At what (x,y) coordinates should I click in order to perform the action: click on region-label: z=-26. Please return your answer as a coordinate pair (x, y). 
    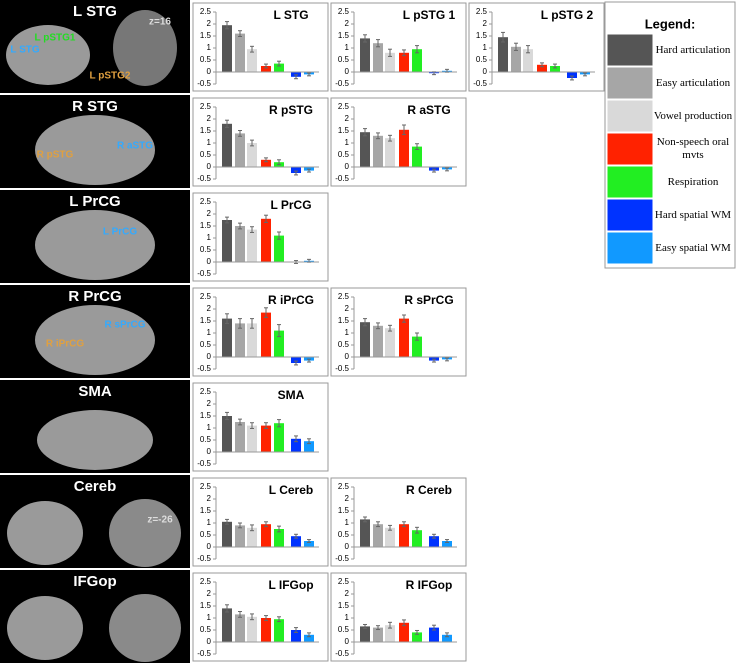
    Looking at the image, I should click on (160, 520).